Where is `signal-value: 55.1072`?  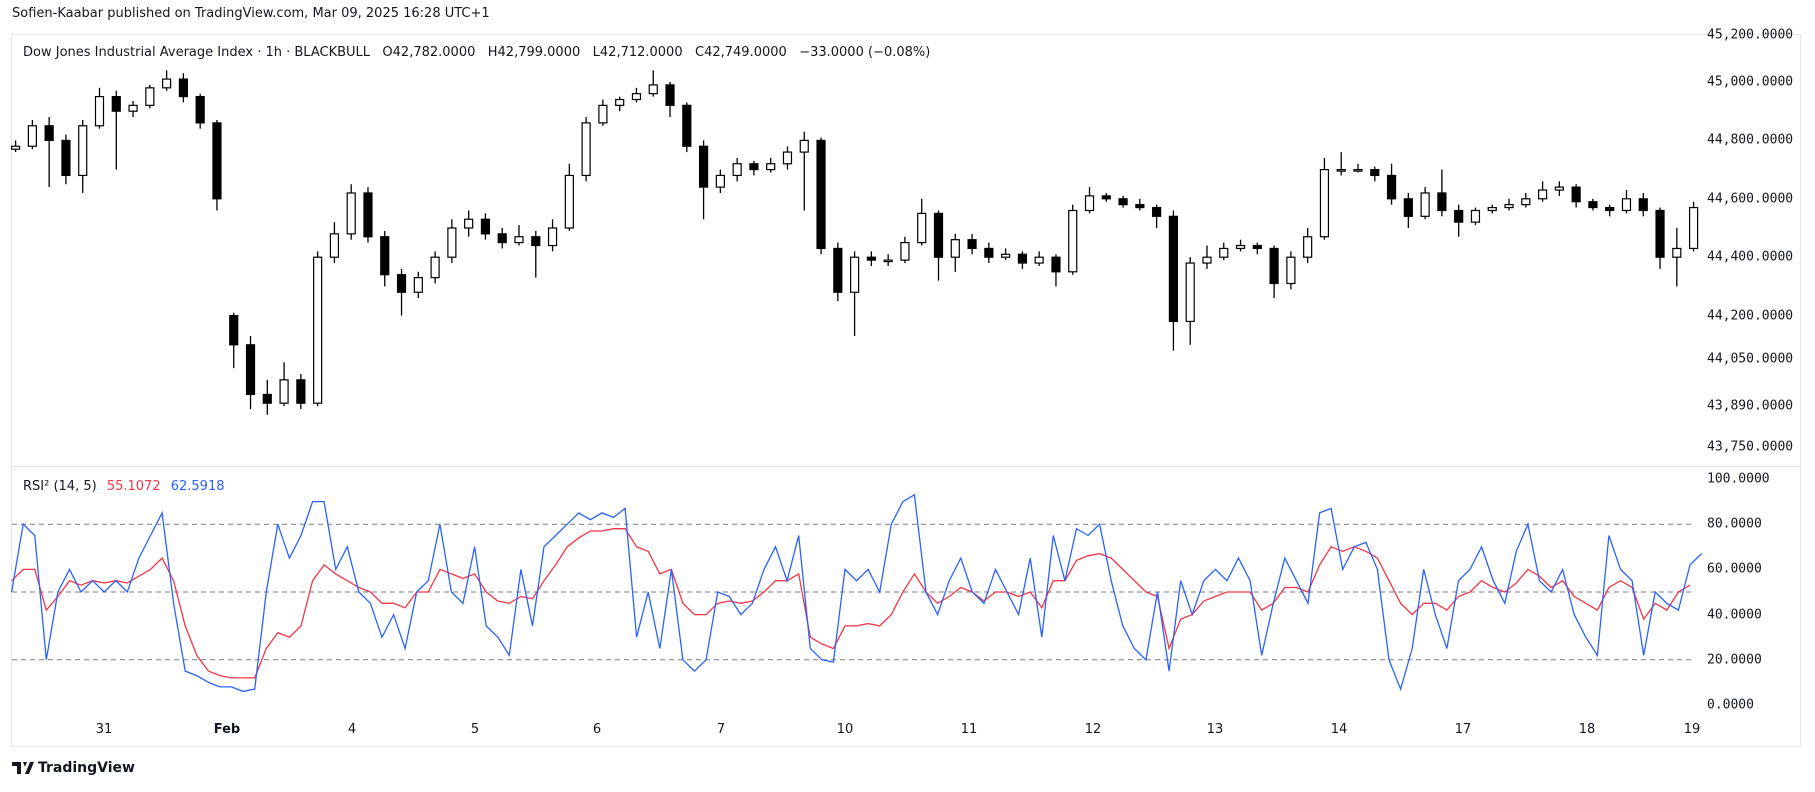 signal-value: 55.1072 is located at coordinates (133, 486).